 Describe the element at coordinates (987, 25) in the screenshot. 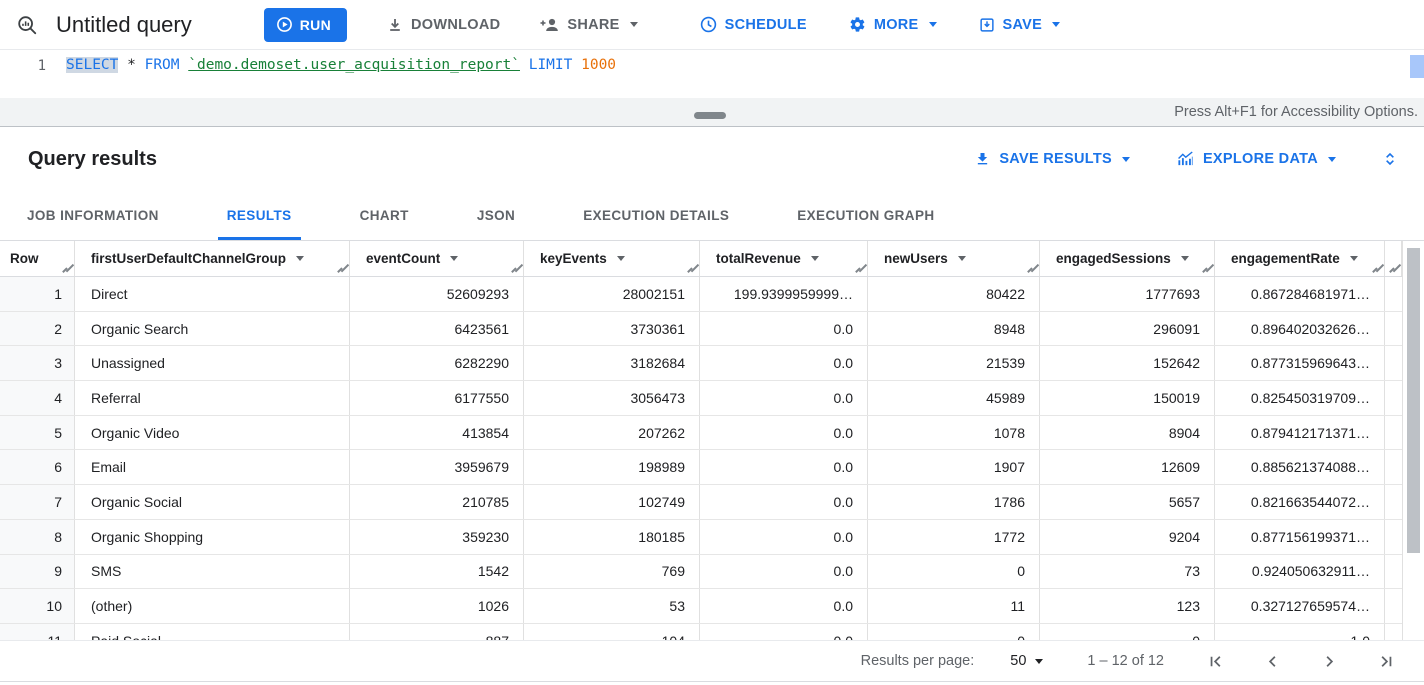

I see `save-icon` at that location.